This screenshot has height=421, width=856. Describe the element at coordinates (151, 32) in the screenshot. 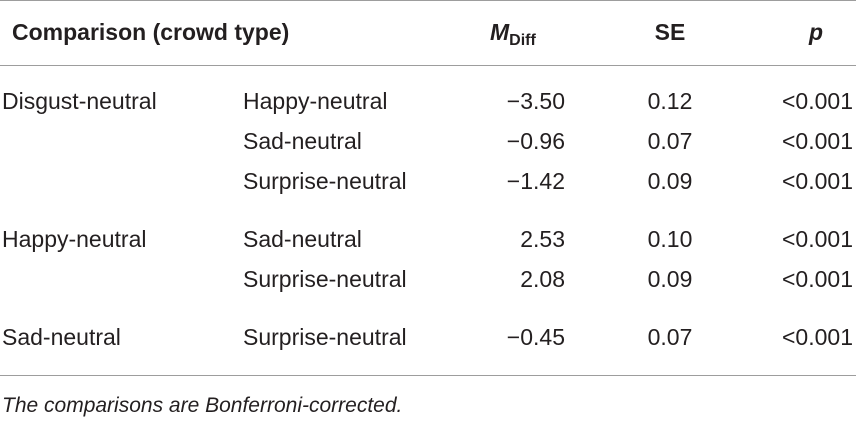

I see `header-comparison: Comparison (crowd type)` at that location.